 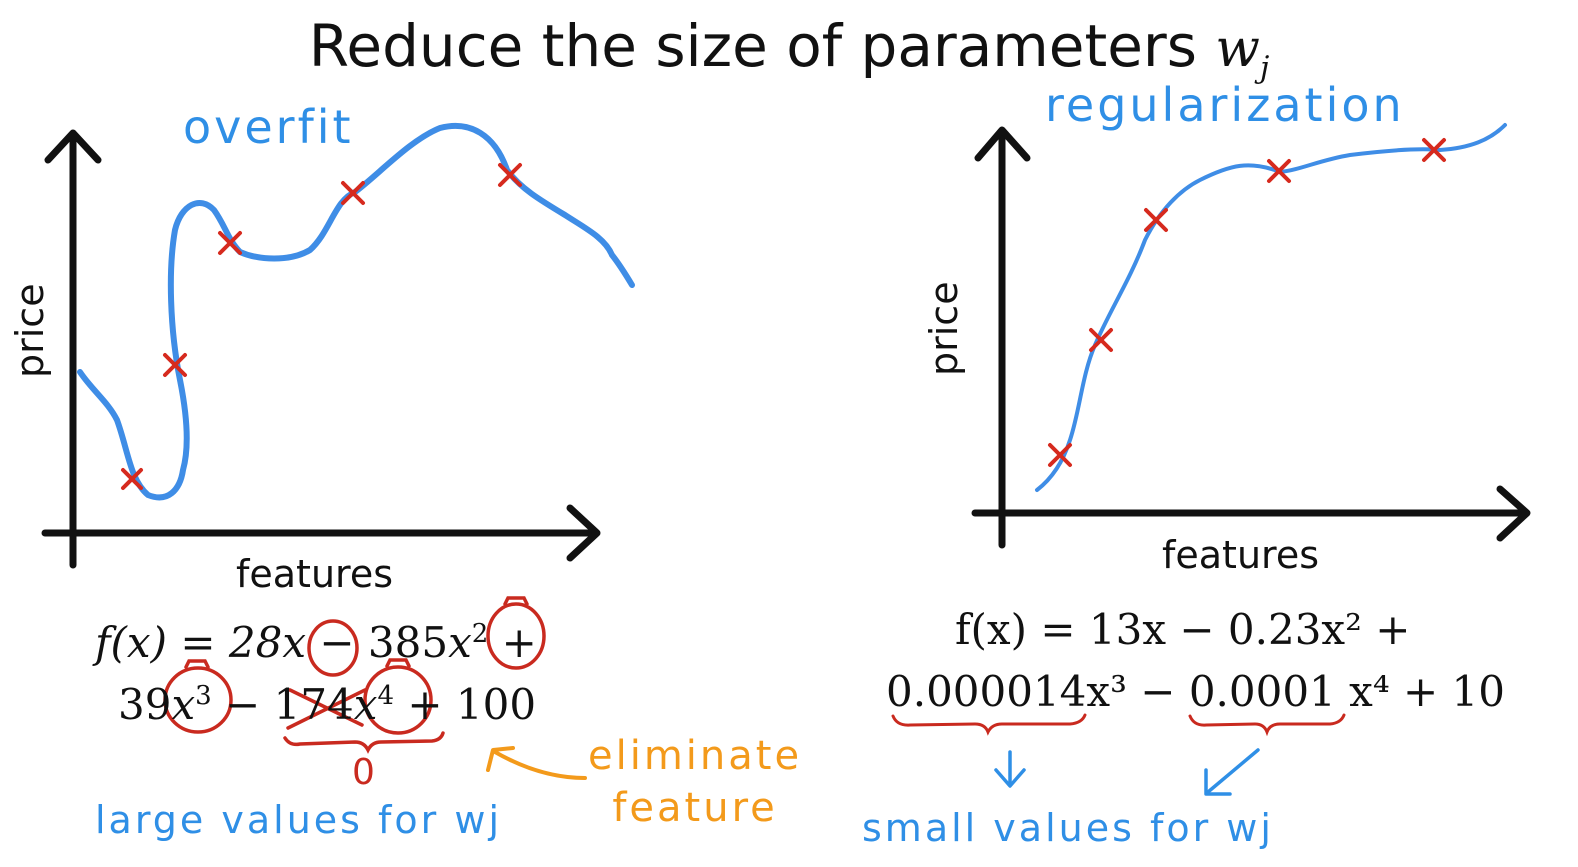 I want to click on right-ylabel: price, so click(x=944, y=328).